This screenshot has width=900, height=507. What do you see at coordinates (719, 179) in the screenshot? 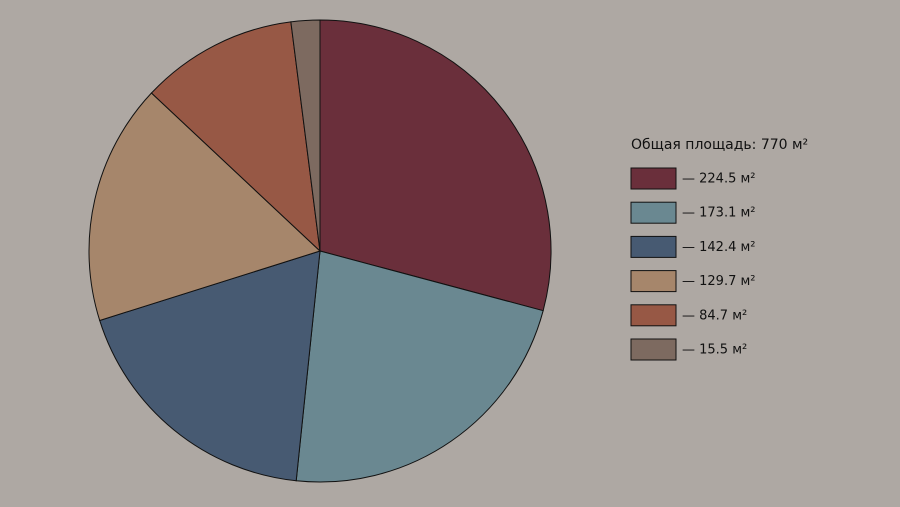
I see `legend-label: — 224.5 м²` at bounding box center [719, 179].